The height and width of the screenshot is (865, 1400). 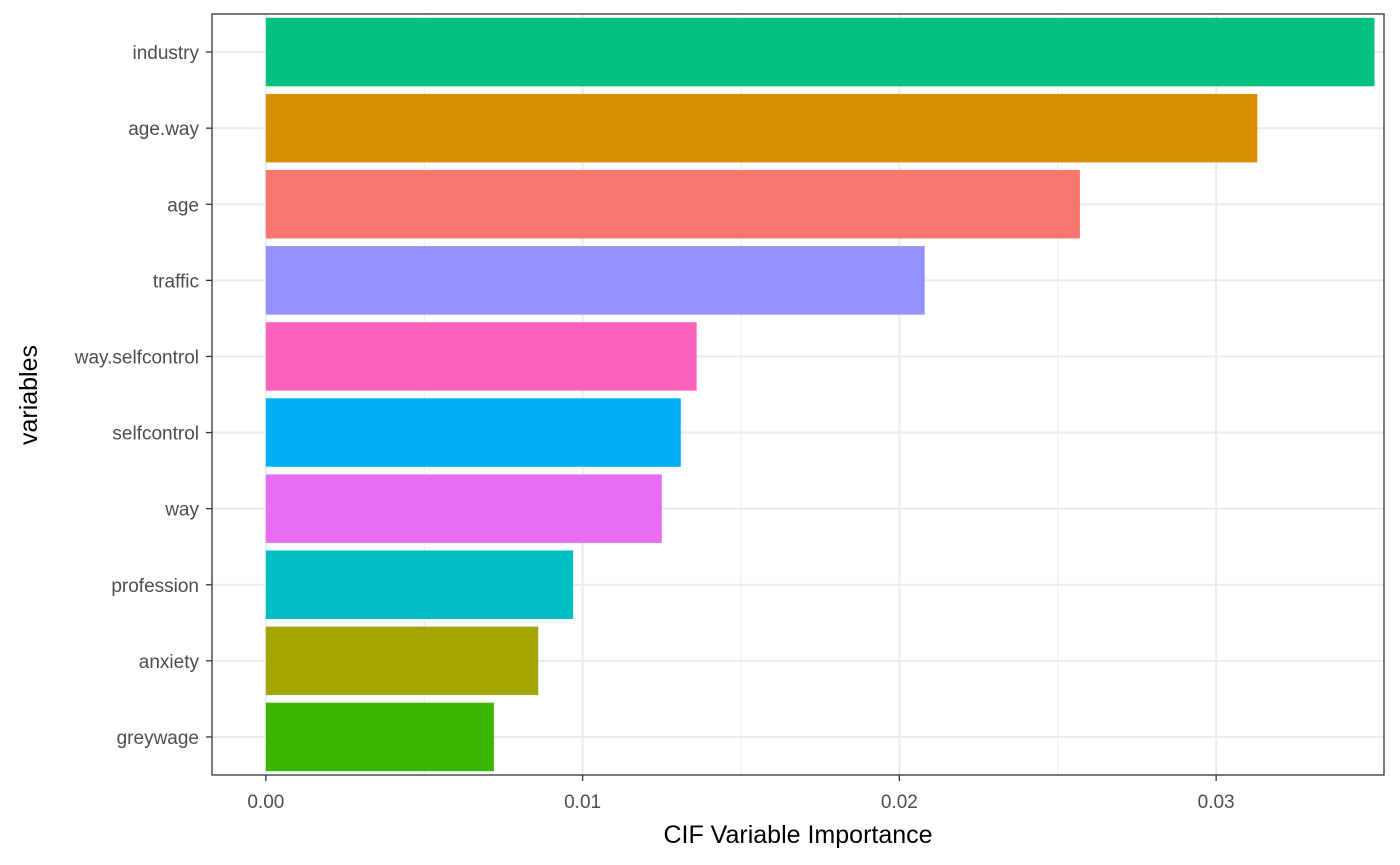 What do you see at coordinates (155, 586) in the screenshot?
I see `y-tick-label: profession` at bounding box center [155, 586].